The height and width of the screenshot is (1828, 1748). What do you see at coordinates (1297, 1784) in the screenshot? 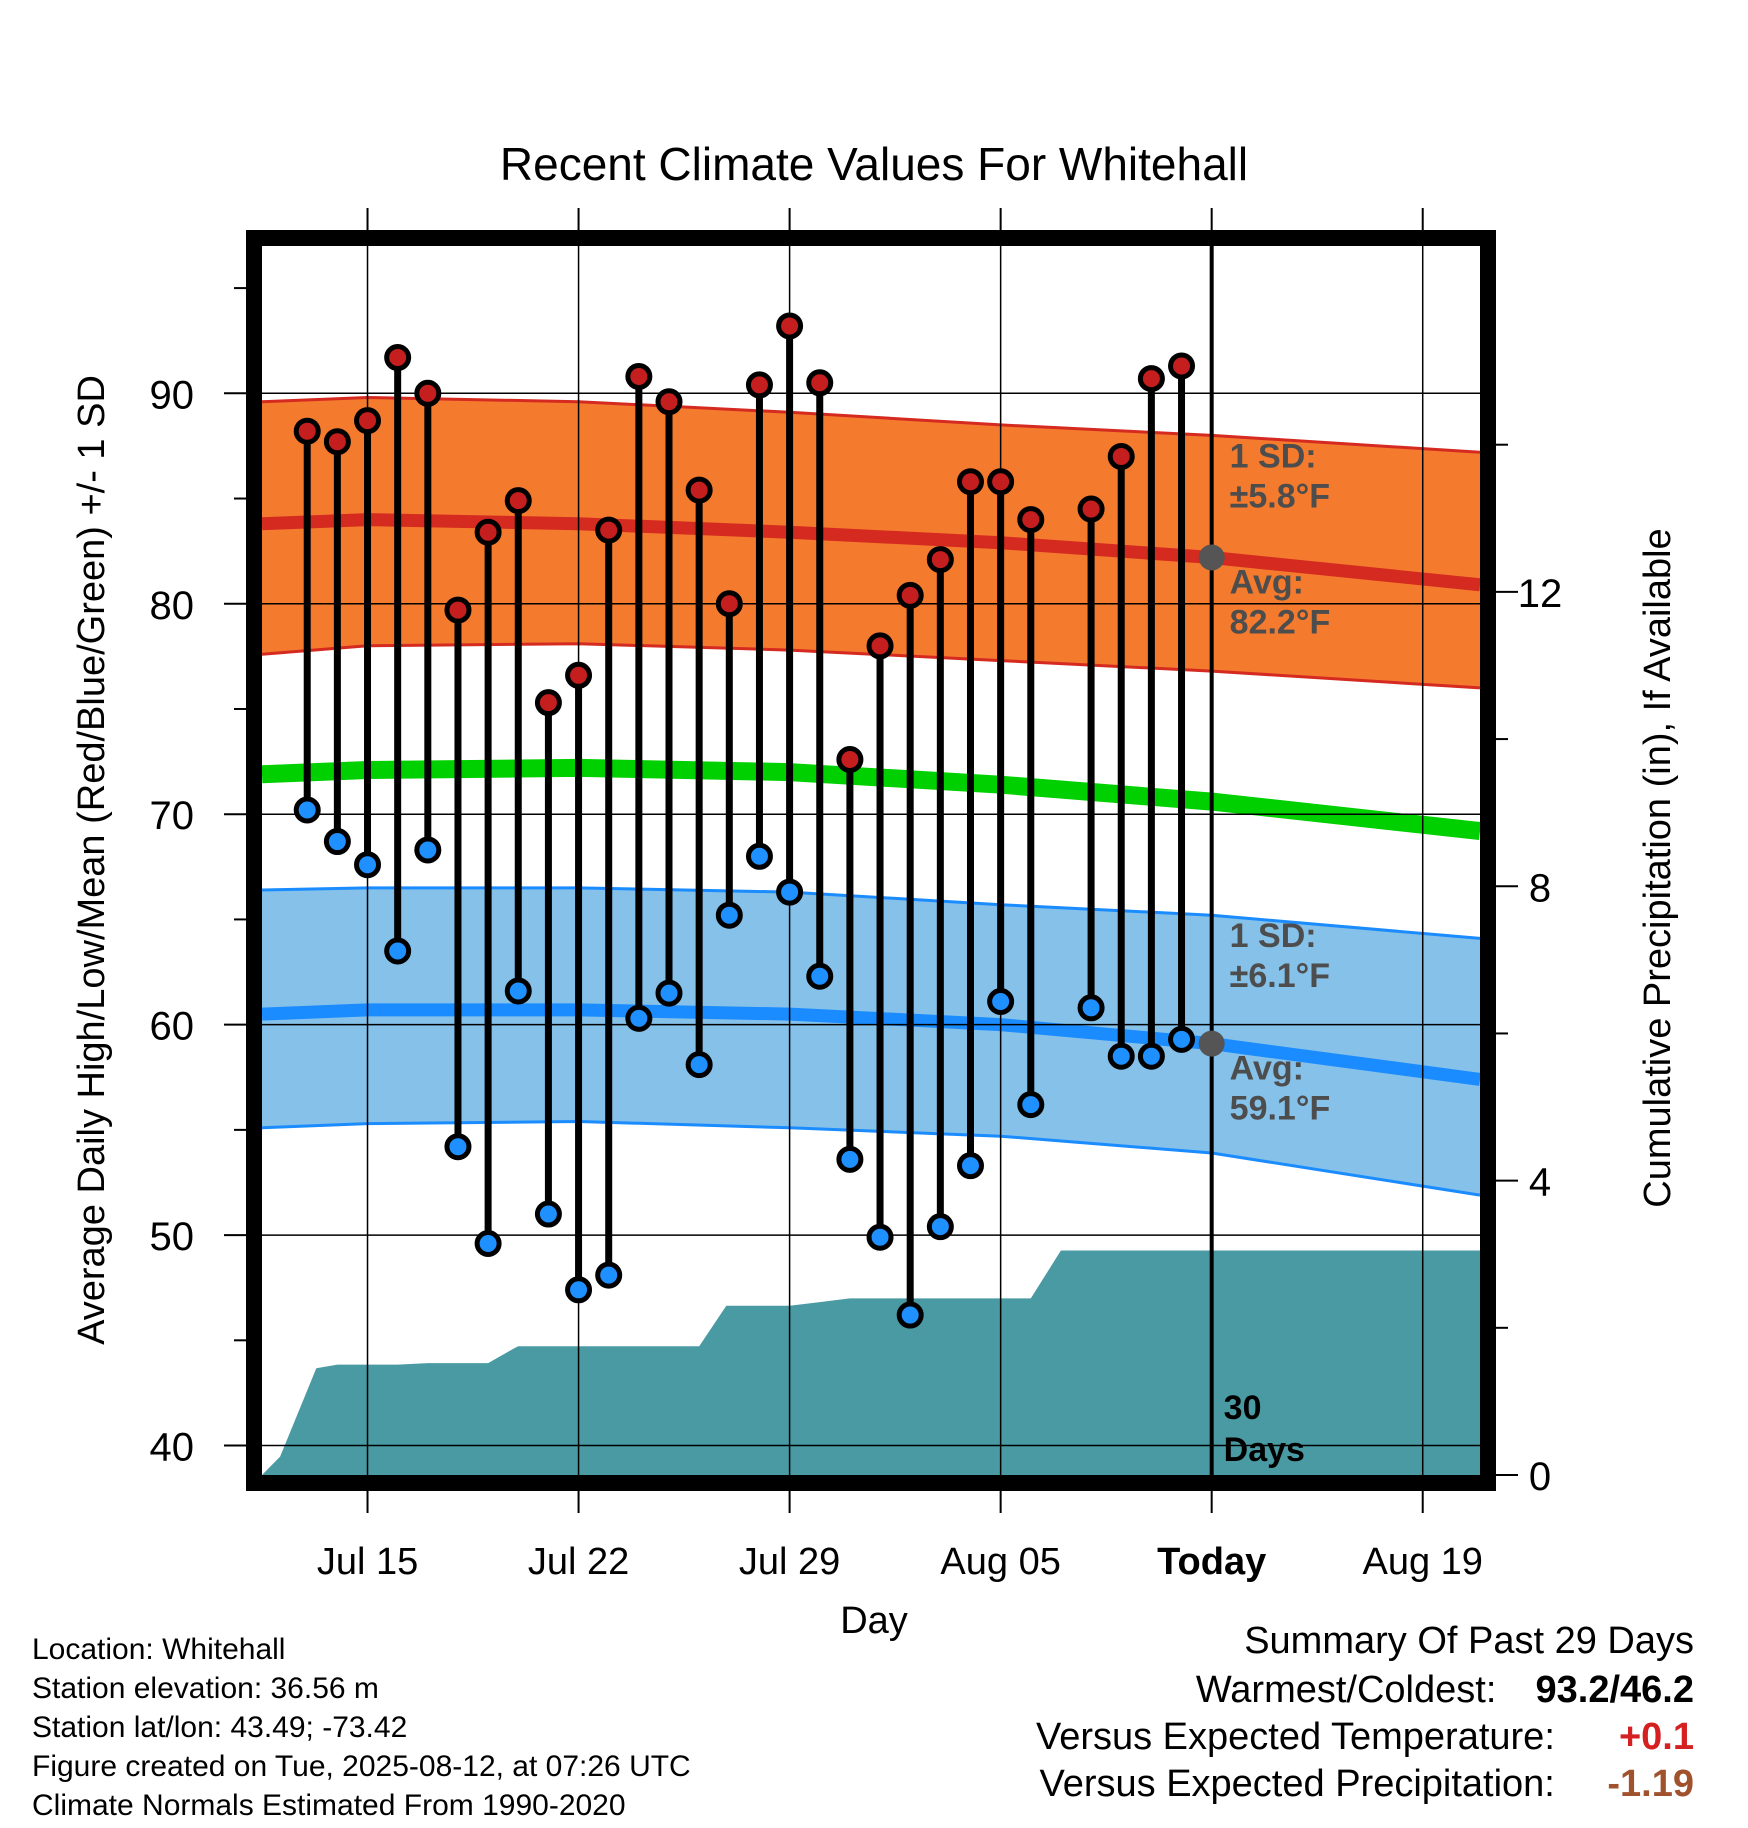
I see `precipitation-label: Versus Expected Precipitation:` at bounding box center [1297, 1784].